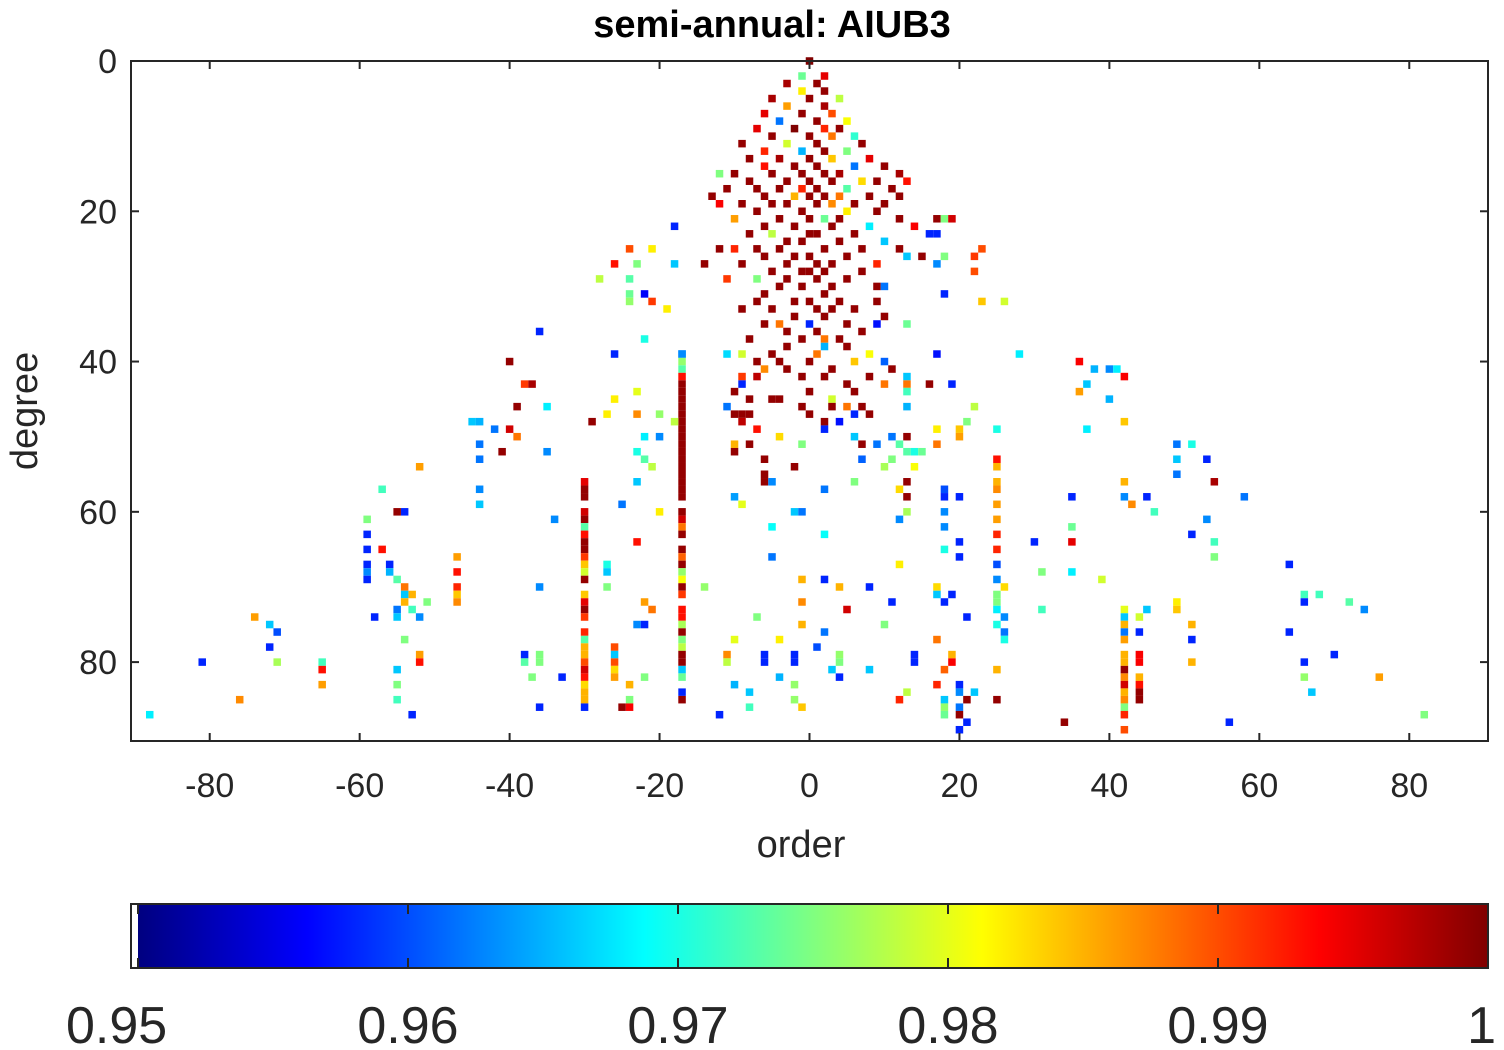 This screenshot has height=1050, width=1504. I want to click on y-tick-label: 20, so click(98, 212).